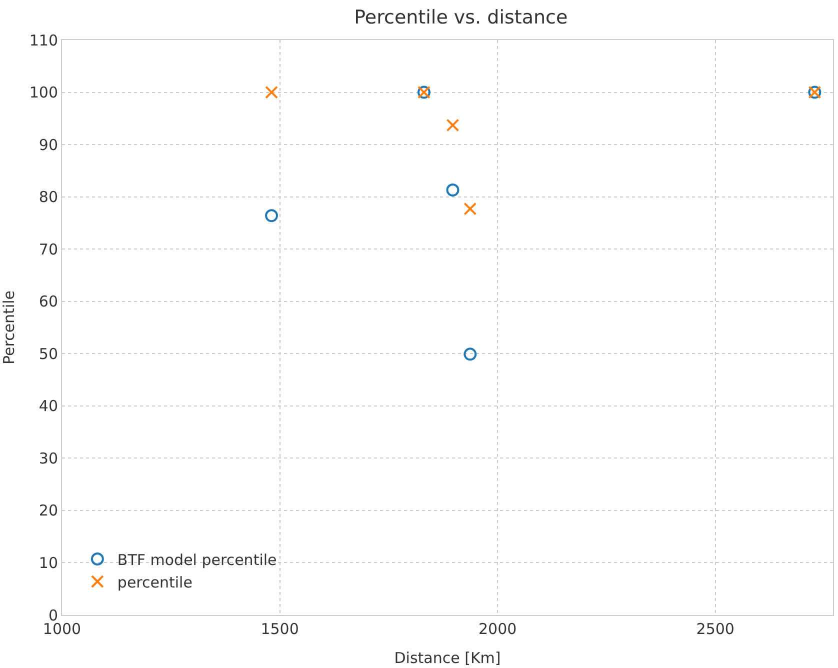  What do you see at coordinates (715, 629) in the screenshot?
I see `x-tick-label: 2500` at bounding box center [715, 629].